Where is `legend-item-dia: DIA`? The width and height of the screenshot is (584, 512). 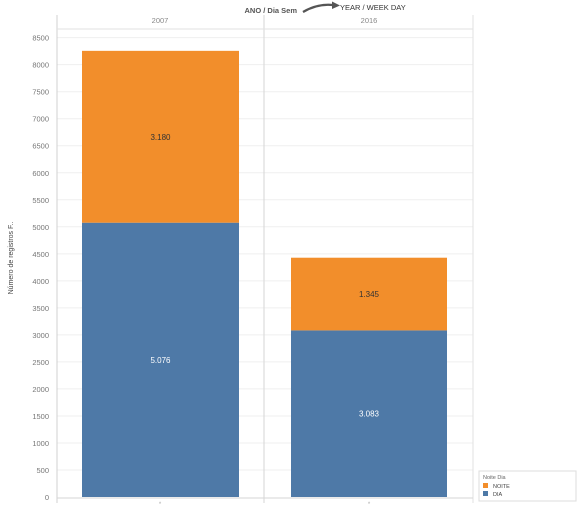
legend-item-dia: DIA is located at coordinates (498, 495).